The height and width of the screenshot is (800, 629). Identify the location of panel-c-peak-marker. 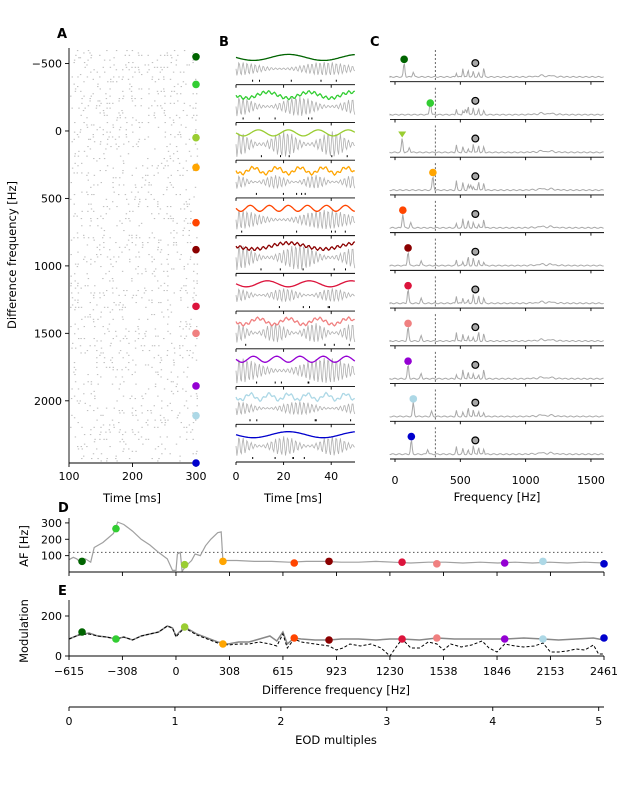
(408, 323).